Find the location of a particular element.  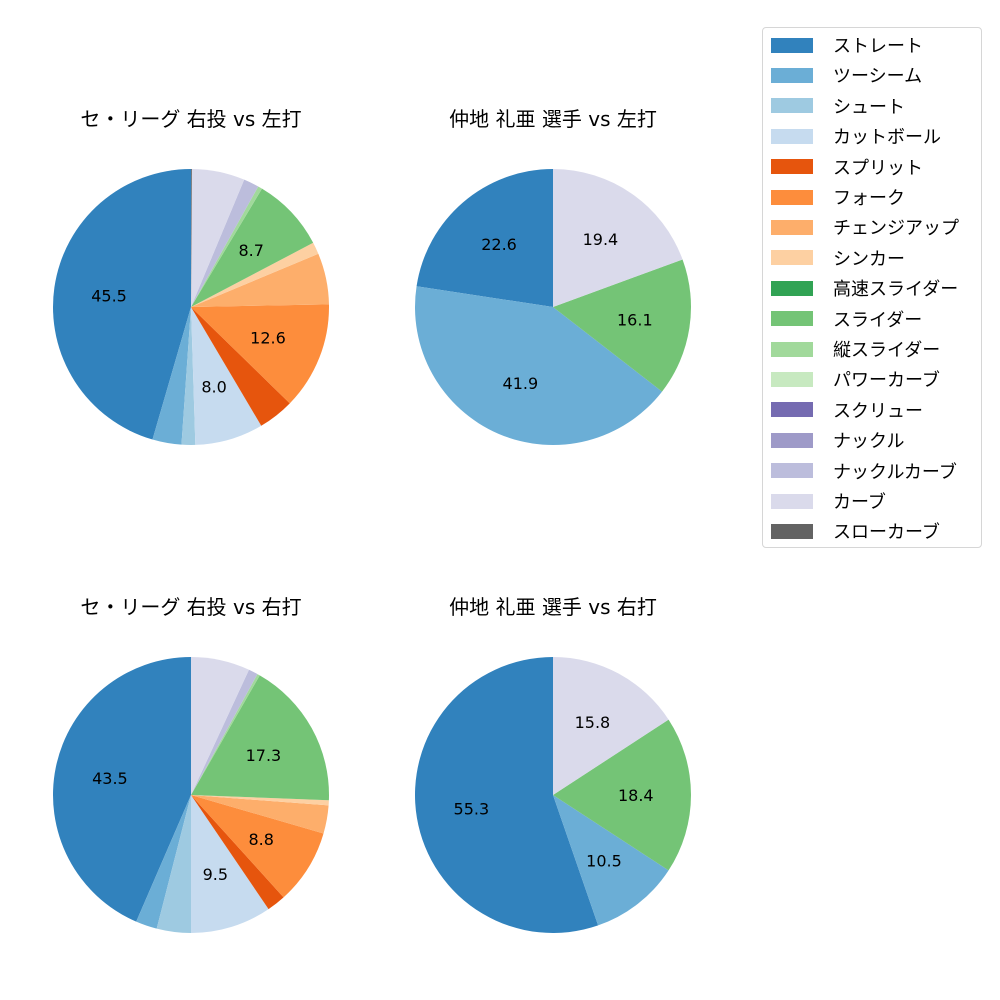

chart-title-league-vs-left: セ・リーグ 右投 vs 左打 is located at coordinates (191, 119).